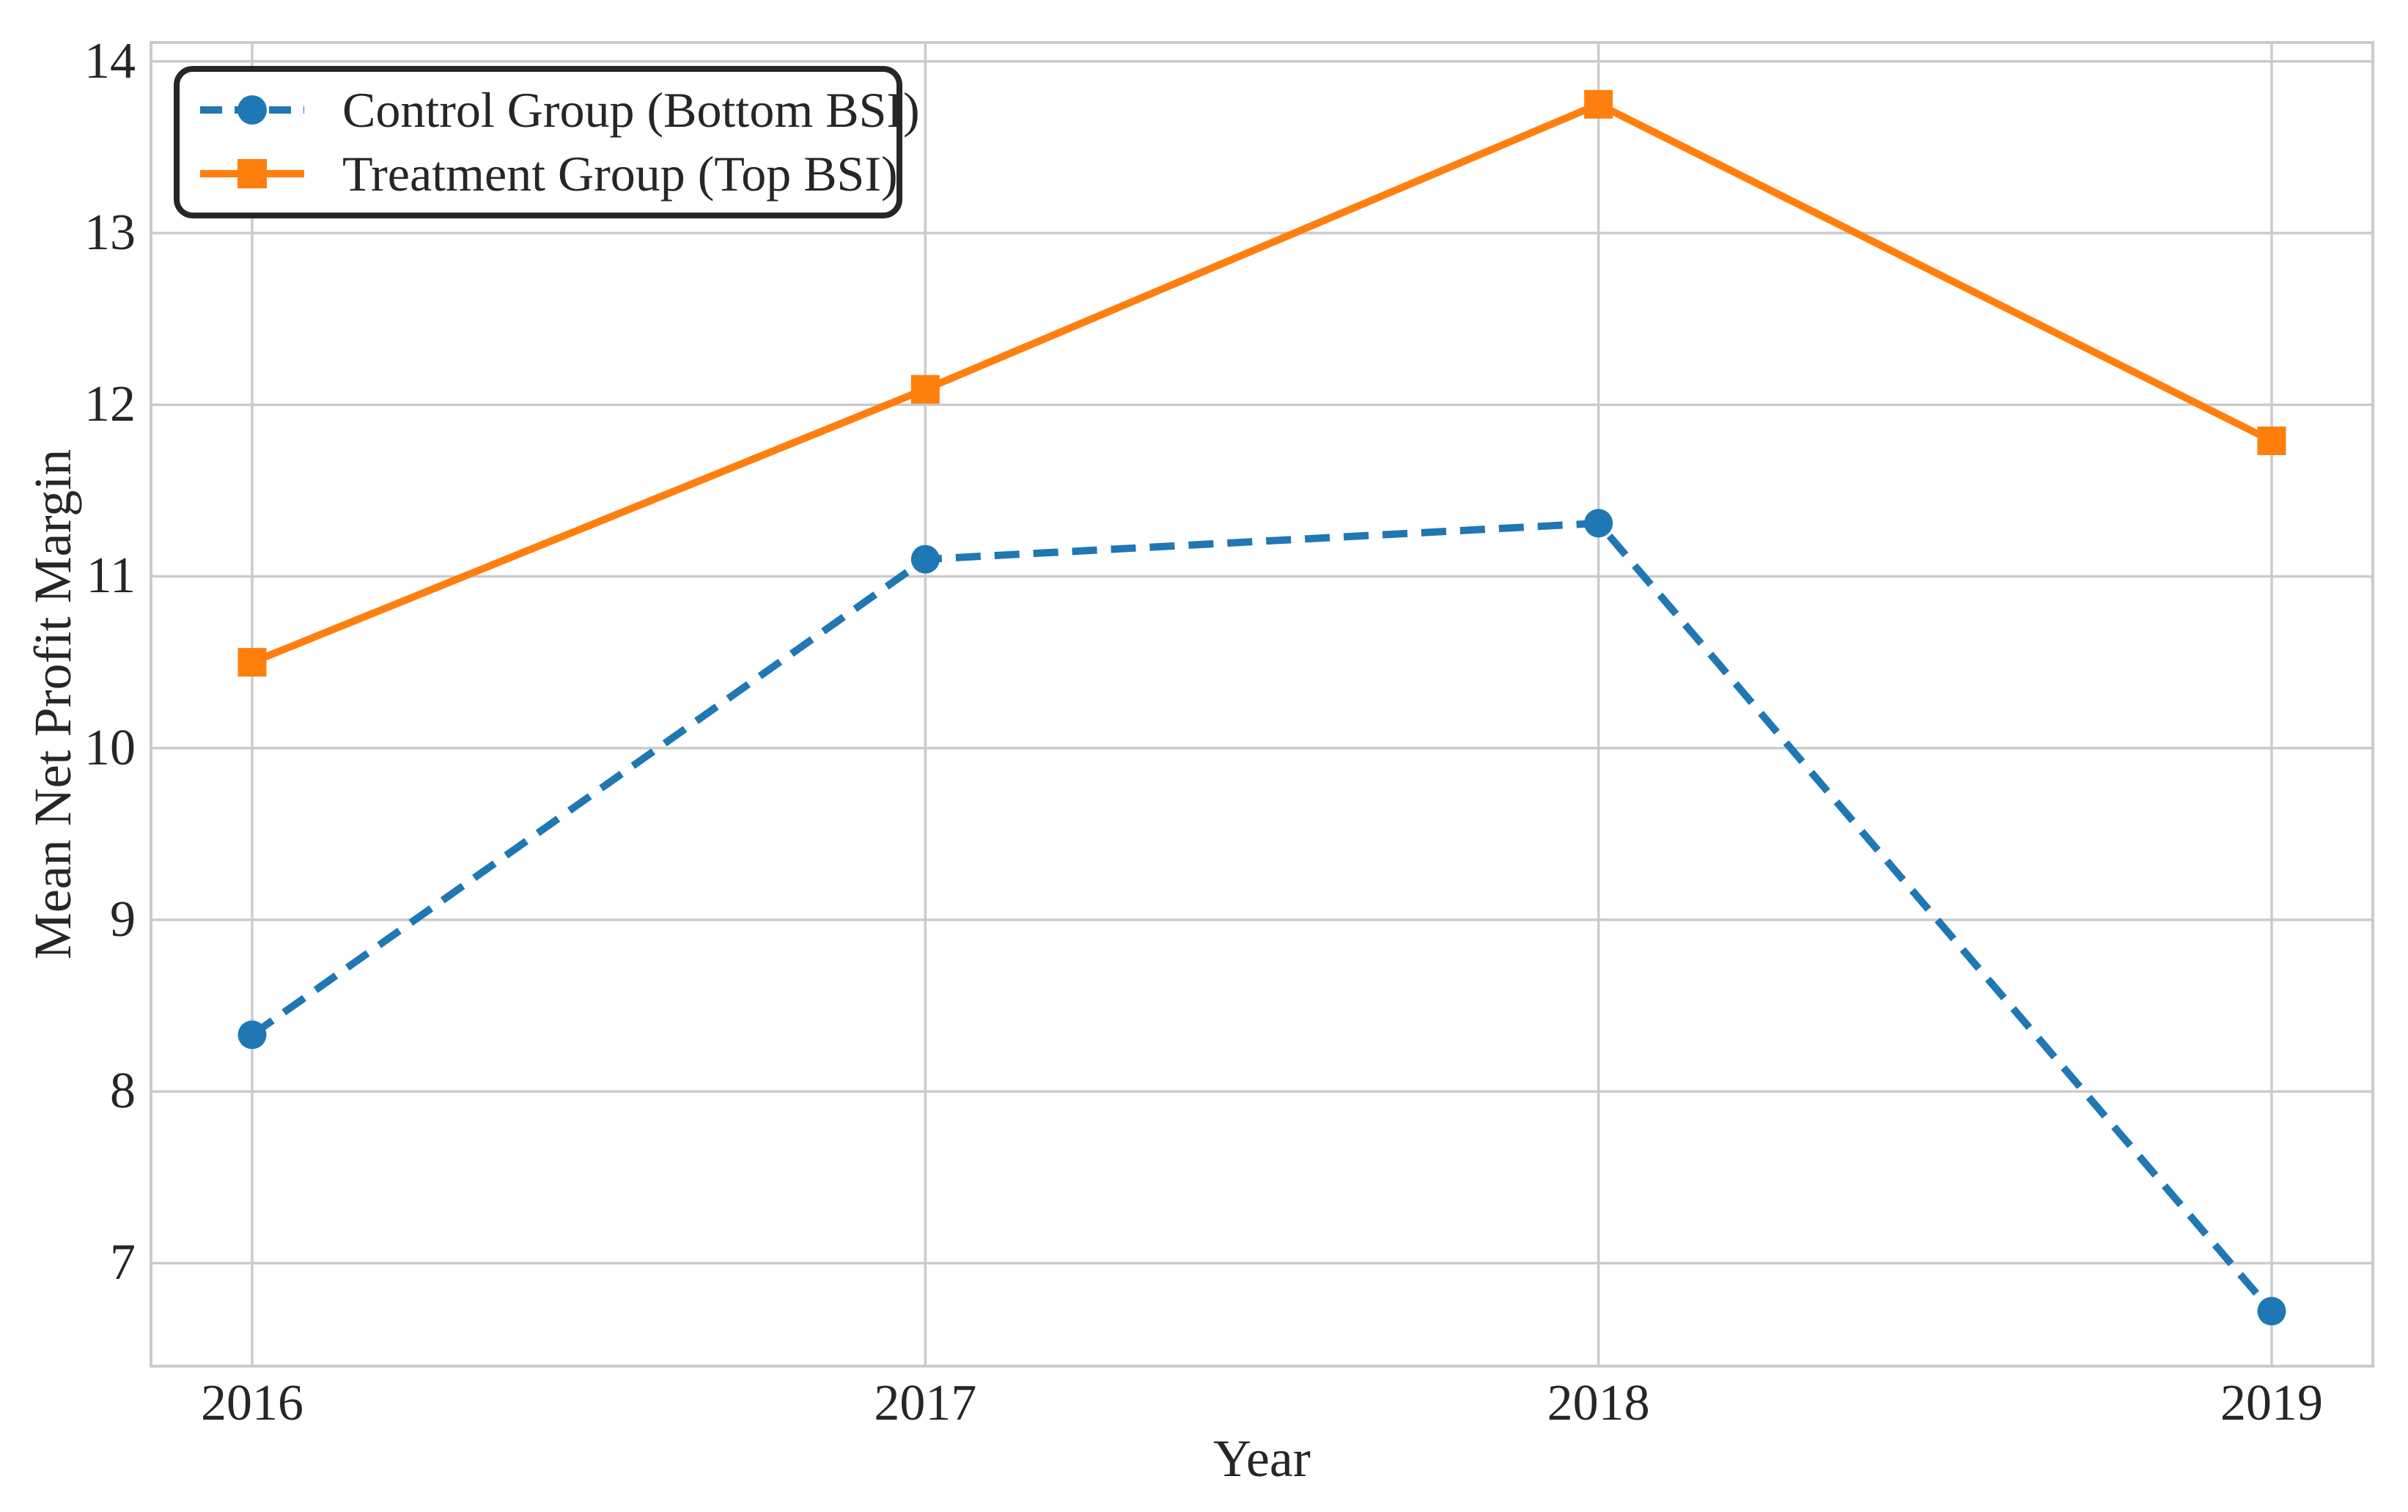 Image resolution: width=2408 pixels, height=1512 pixels. I want to click on x-tick-label: 2018, so click(1598, 1403).